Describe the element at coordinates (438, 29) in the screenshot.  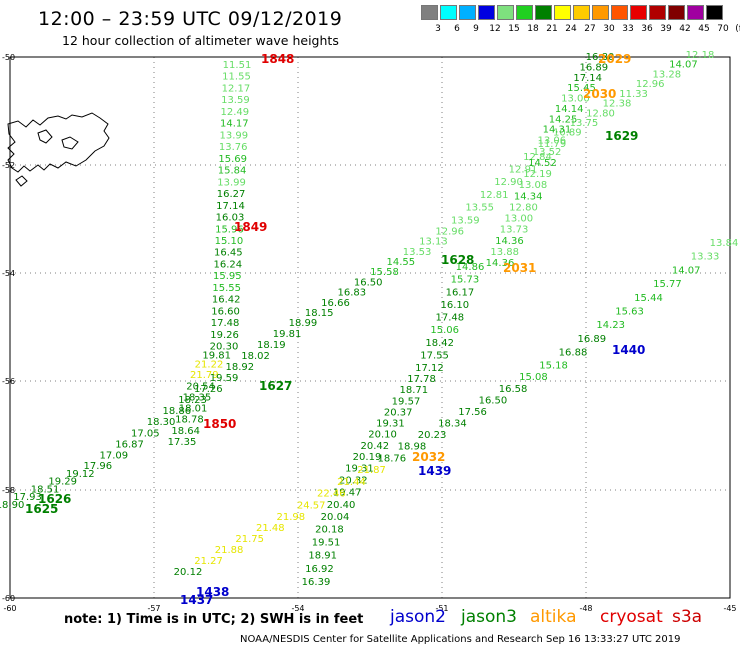
I see `legend-label: 3` at that location.